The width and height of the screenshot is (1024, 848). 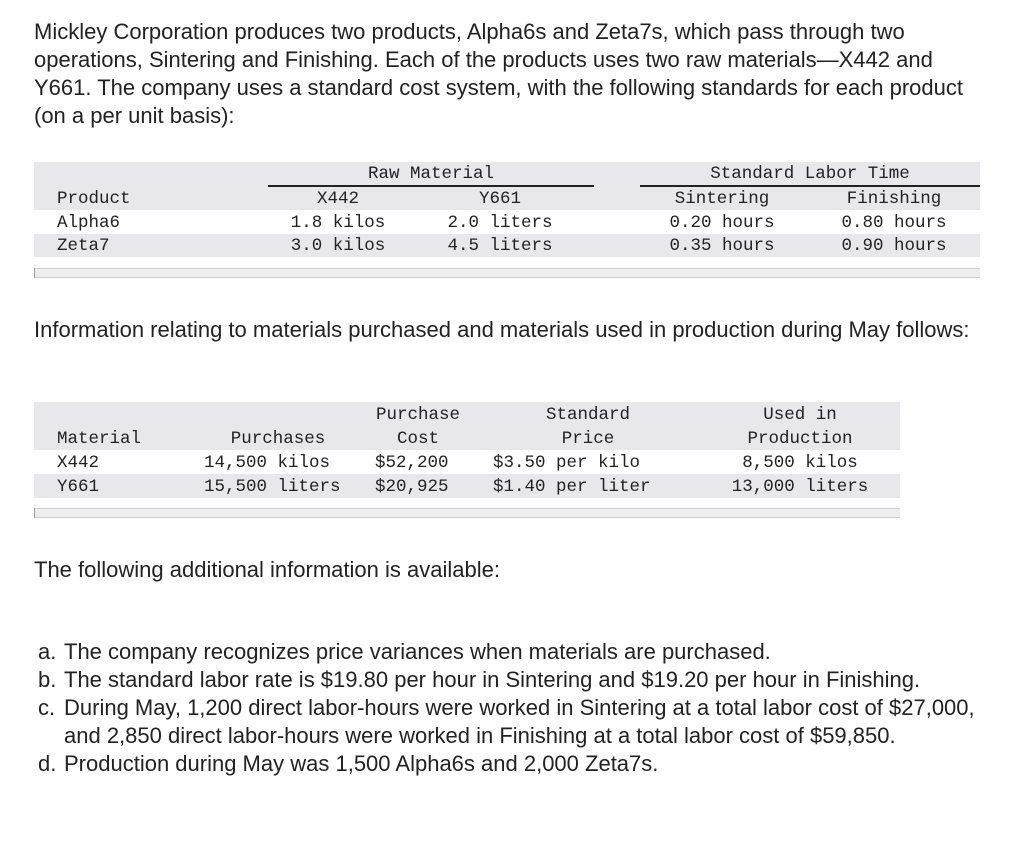 I want to click on table-cell: $3.50 per kilo, so click(x=567, y=463).